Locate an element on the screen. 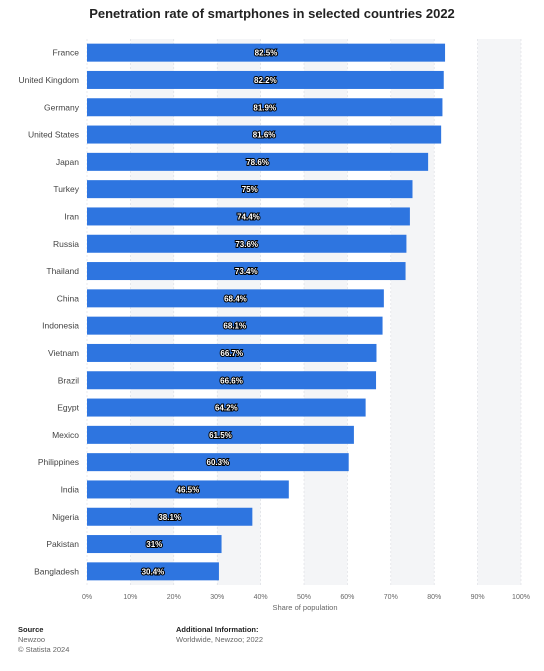  data-label: 81.9% is located at coordinates (264, 107).